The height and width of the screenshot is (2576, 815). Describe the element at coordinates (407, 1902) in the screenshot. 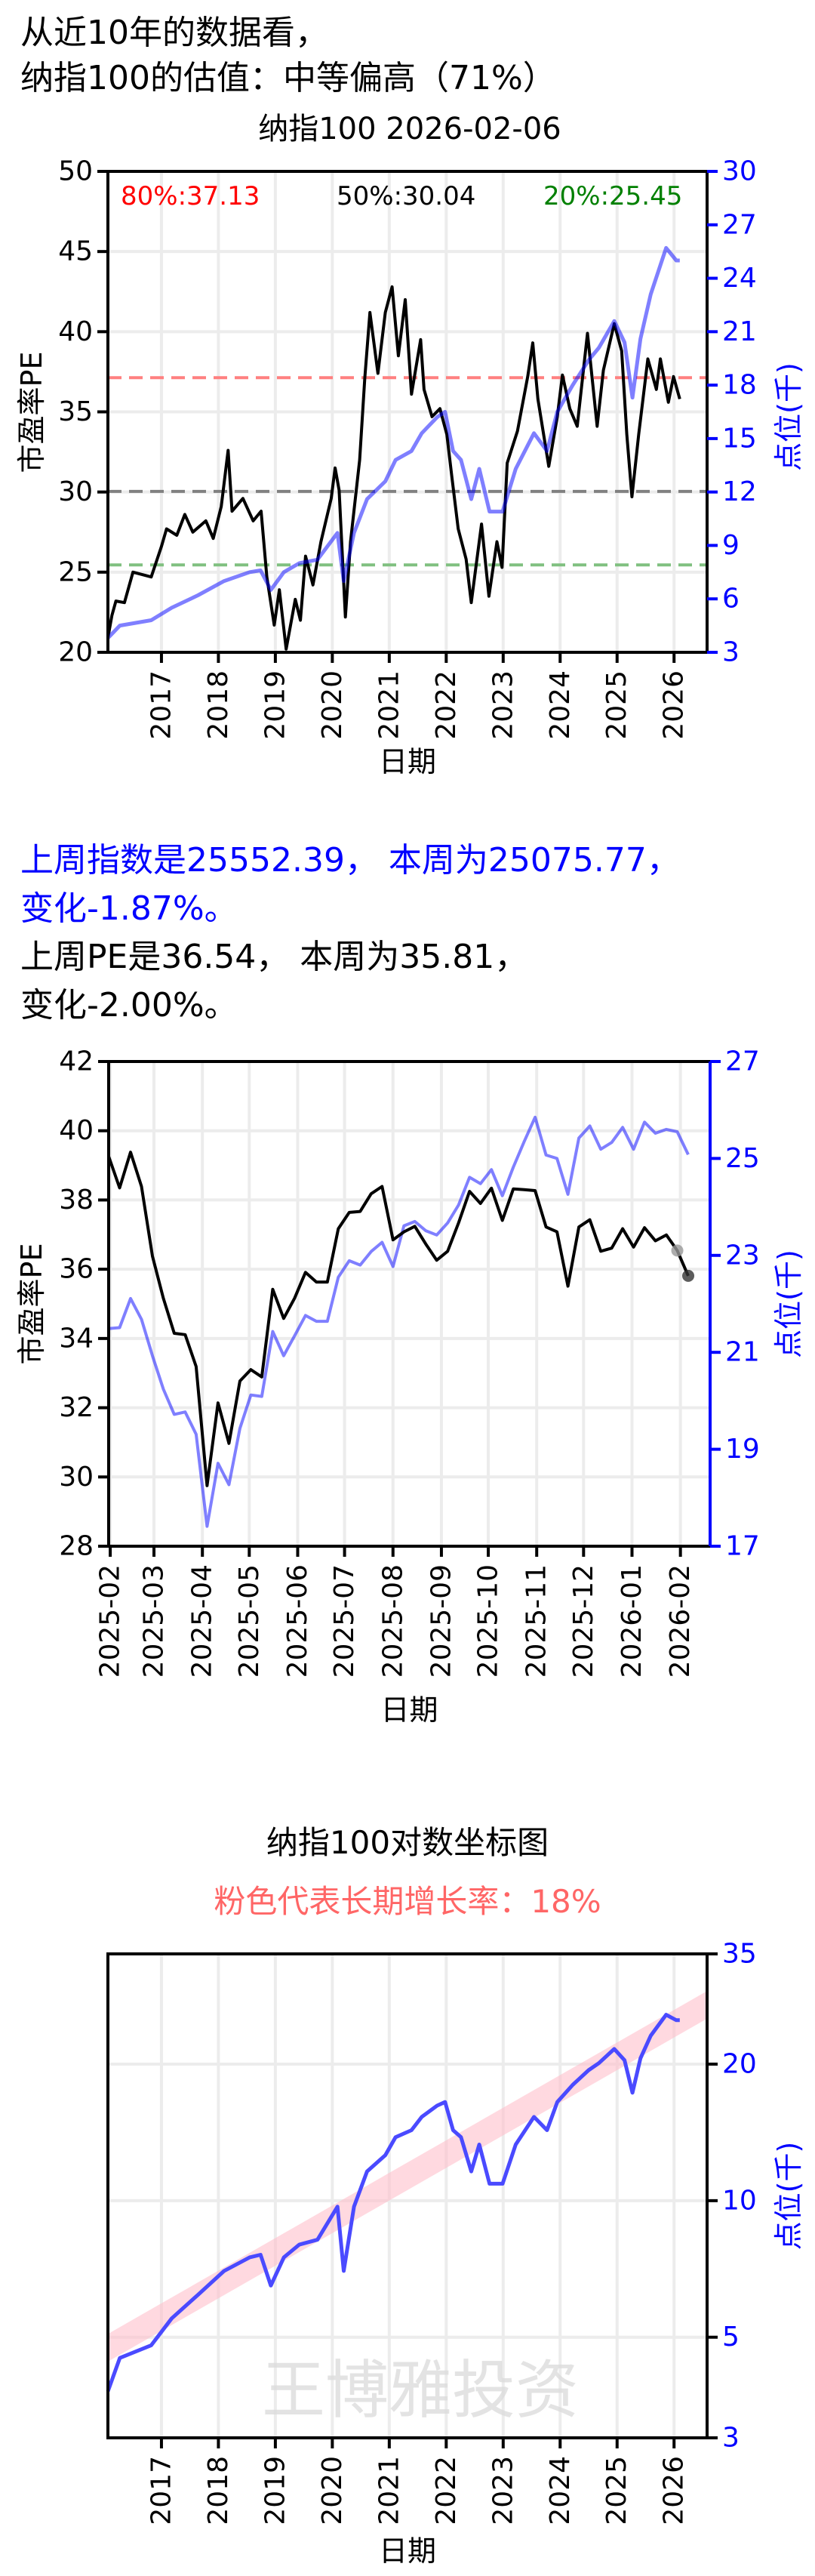

I see `chart3-subtitle: 粉色代表长期增长率：18%` at that location.